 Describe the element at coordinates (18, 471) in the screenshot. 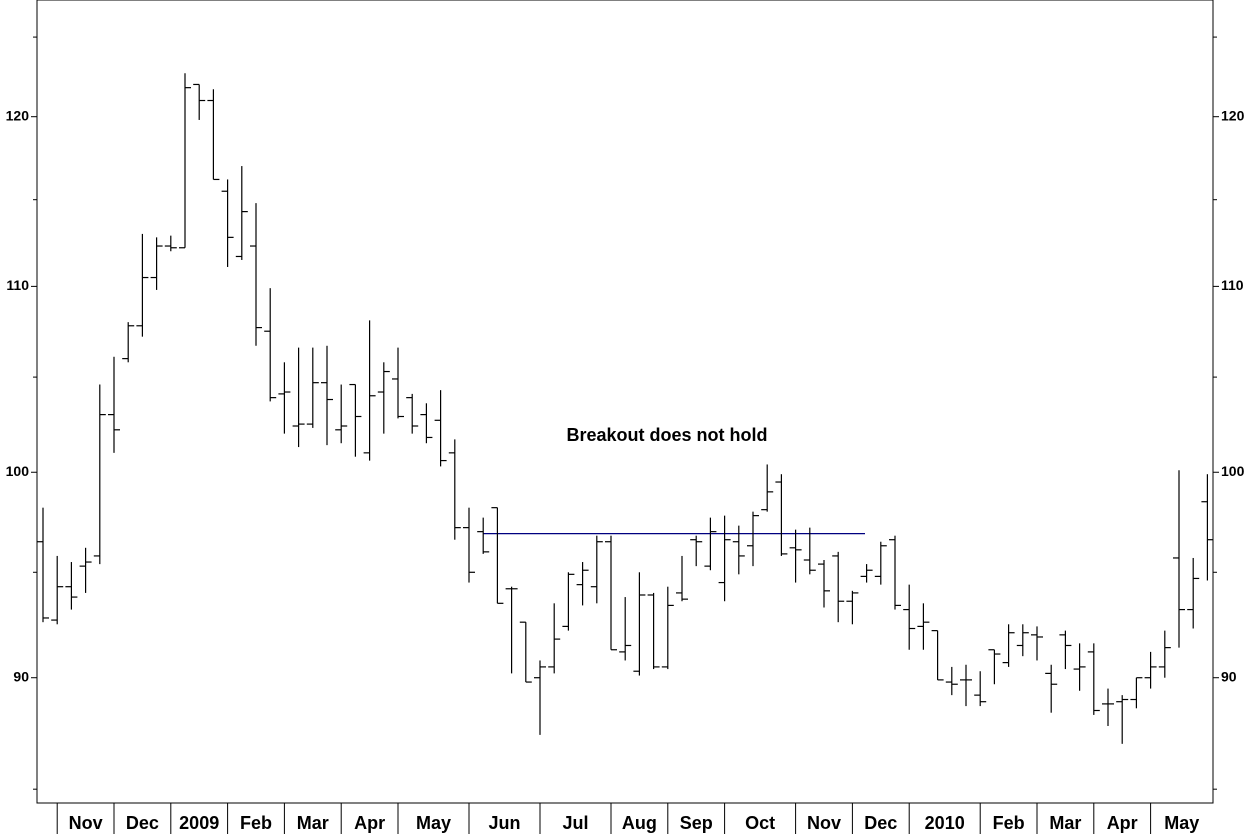

I see `y-tick-label: 100` at that location.